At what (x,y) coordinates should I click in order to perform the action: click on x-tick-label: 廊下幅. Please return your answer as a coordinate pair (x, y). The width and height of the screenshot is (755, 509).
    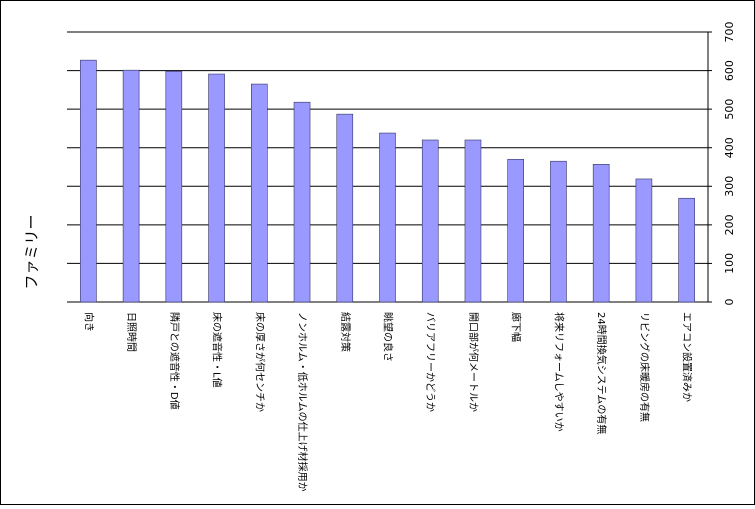
    Looking at the image, I should click on (516, 327).